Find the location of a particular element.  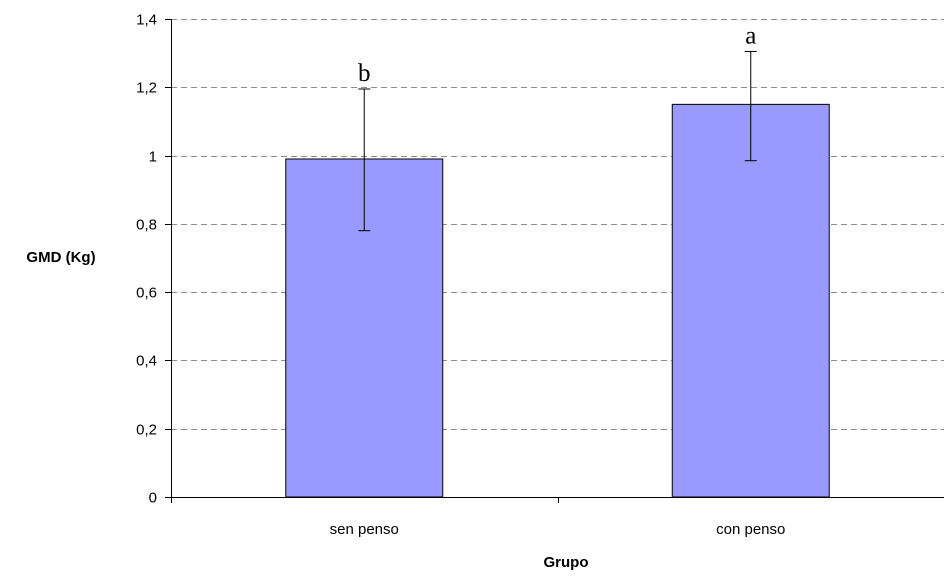

x-tick-label: con penso is located at coordinates (750, 529).